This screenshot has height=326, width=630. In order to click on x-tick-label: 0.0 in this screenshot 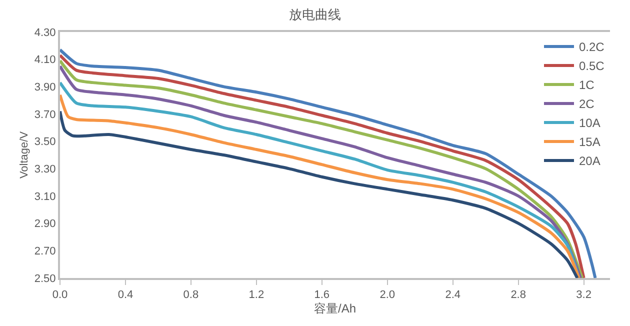, I will do `click(60, 295)`.